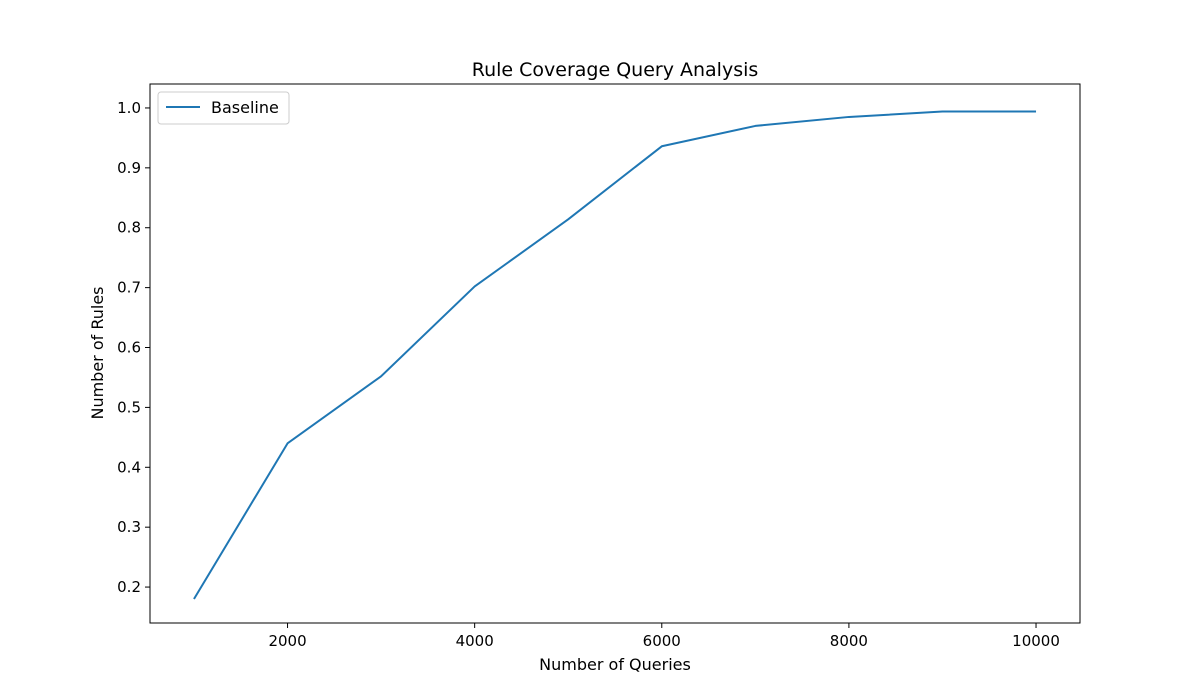  I want to click on y-tick-label: 0.4, so click(129, 467).